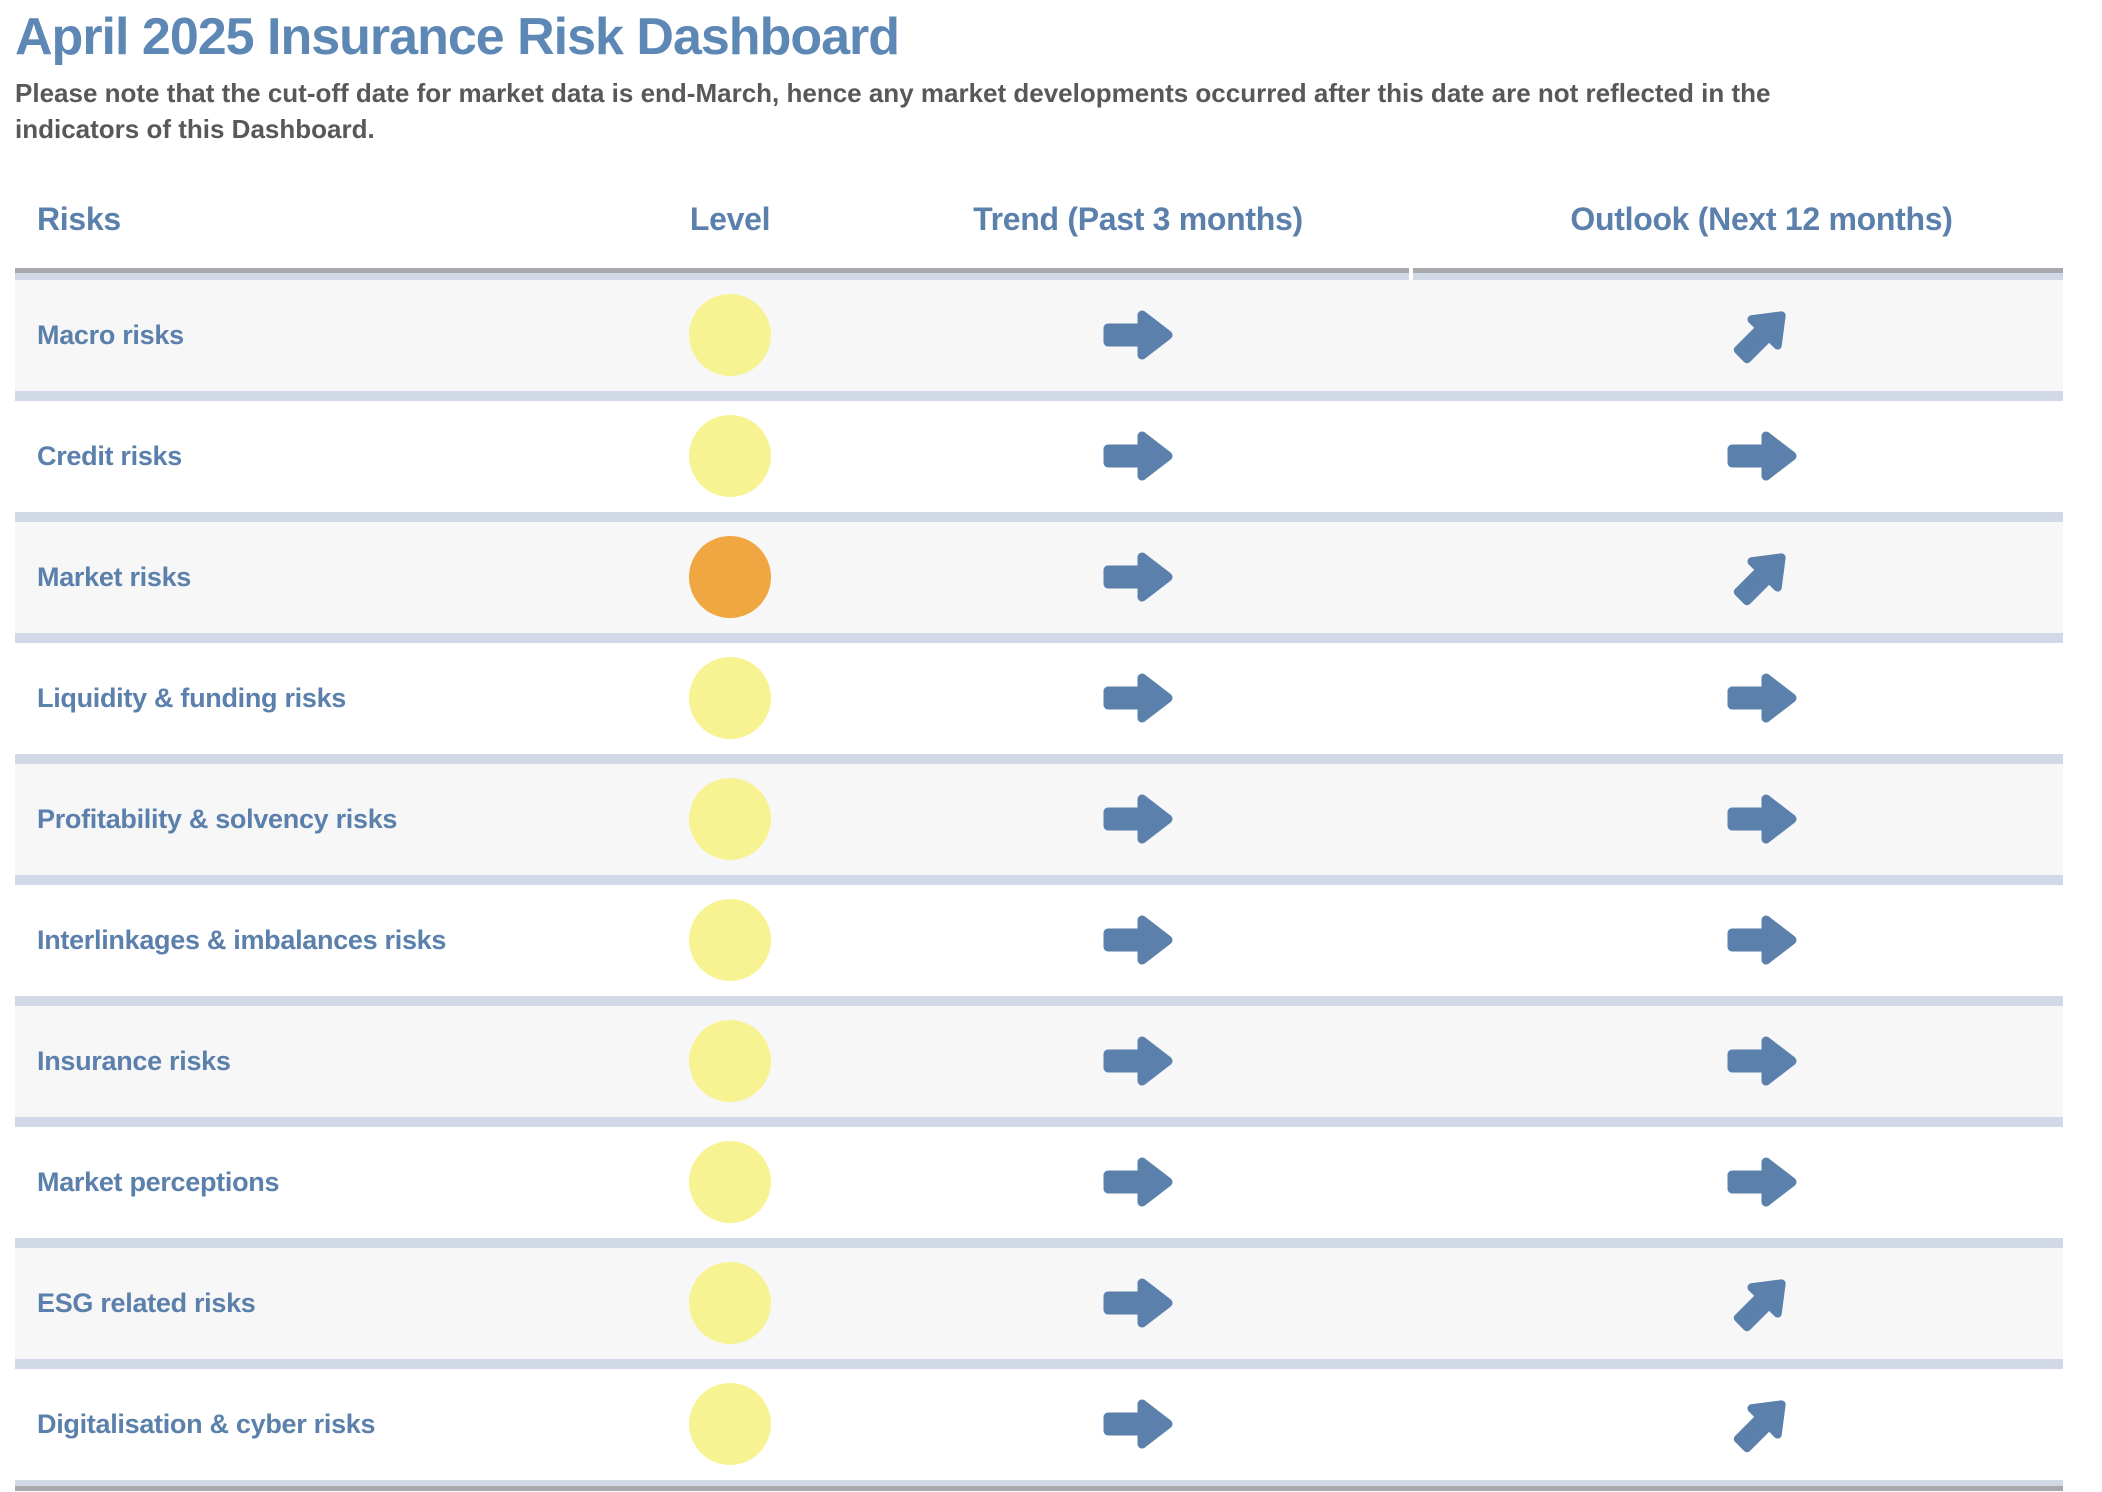 Image resolution: width=2102 pixels, height=1492 pixels. I want to click on table-row: Credit risks, so click(1039, 456).